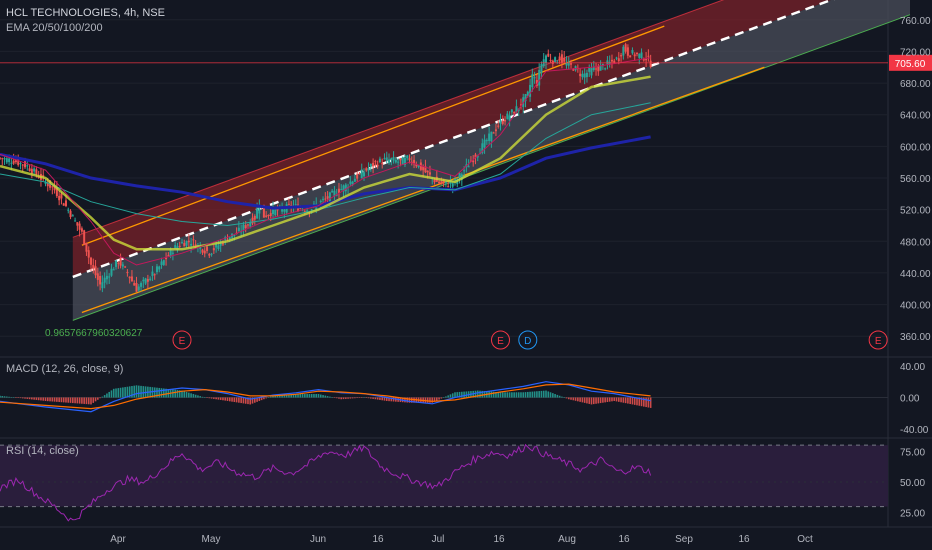  What do you see at coordinates (910, 62) in the screenshot?
I see `last-price-marker` at bounding box center [910, 62].